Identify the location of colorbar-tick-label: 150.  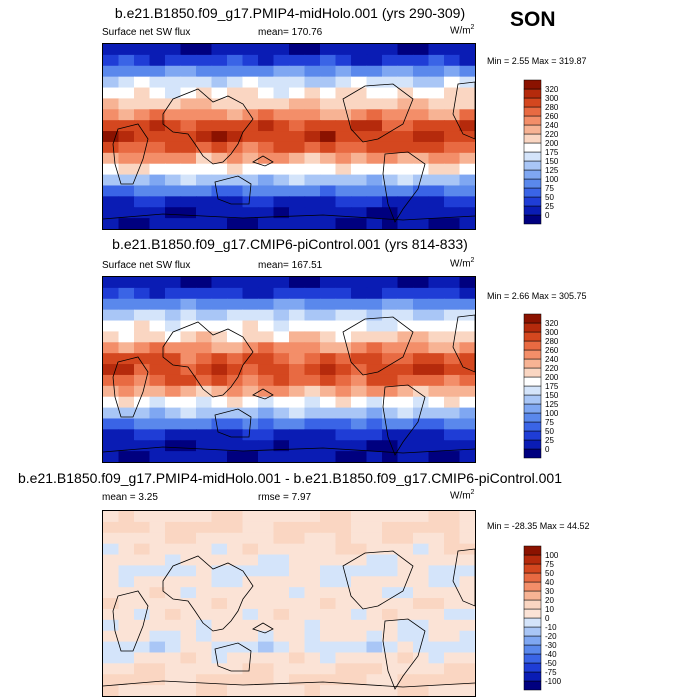
(552, 161).